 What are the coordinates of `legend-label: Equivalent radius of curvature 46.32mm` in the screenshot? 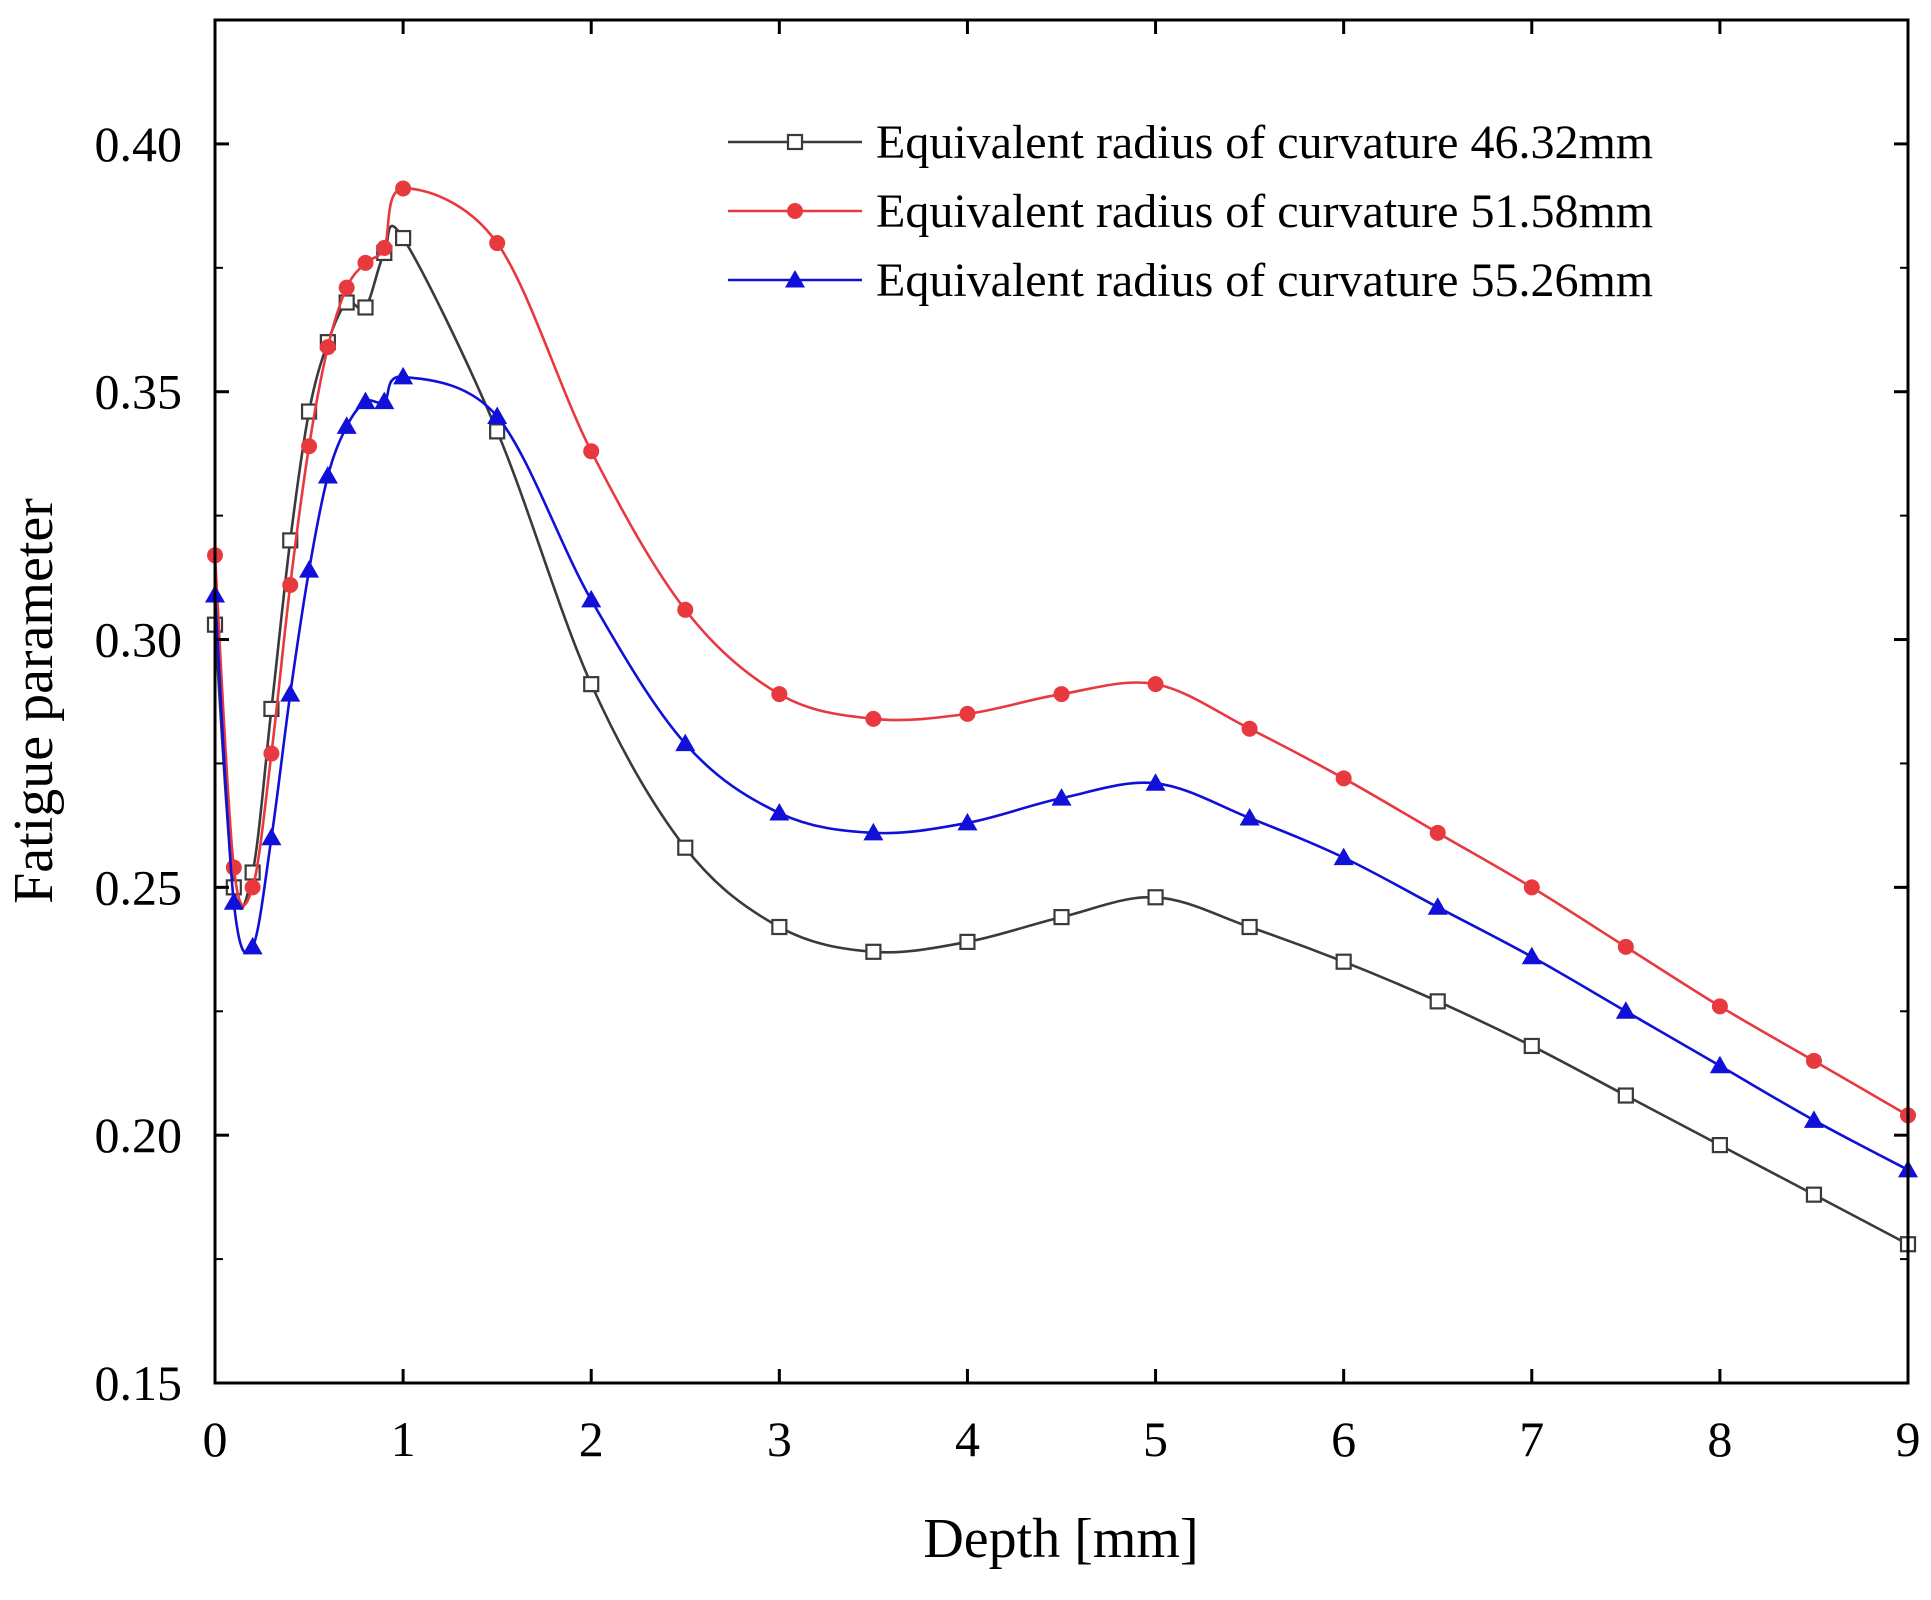 It's located at (1264, 142).